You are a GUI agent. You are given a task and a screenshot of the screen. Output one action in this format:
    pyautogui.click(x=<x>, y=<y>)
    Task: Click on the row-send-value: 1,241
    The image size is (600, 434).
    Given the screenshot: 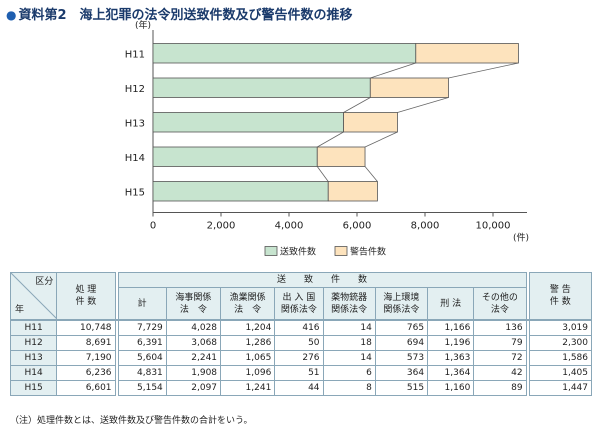 What is the action you would take?
    pyautogui.click(x=248, y=388)
    